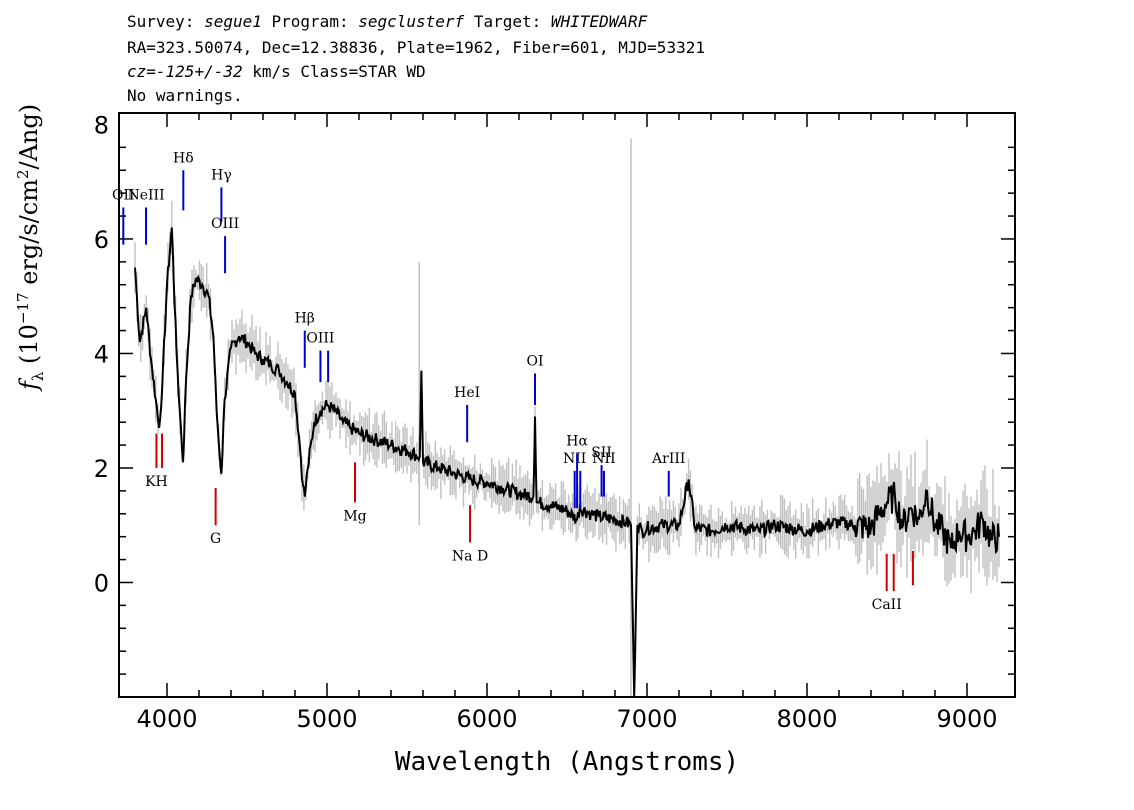  I want to click on cz-value: -125+/-32, so click(199, 71).